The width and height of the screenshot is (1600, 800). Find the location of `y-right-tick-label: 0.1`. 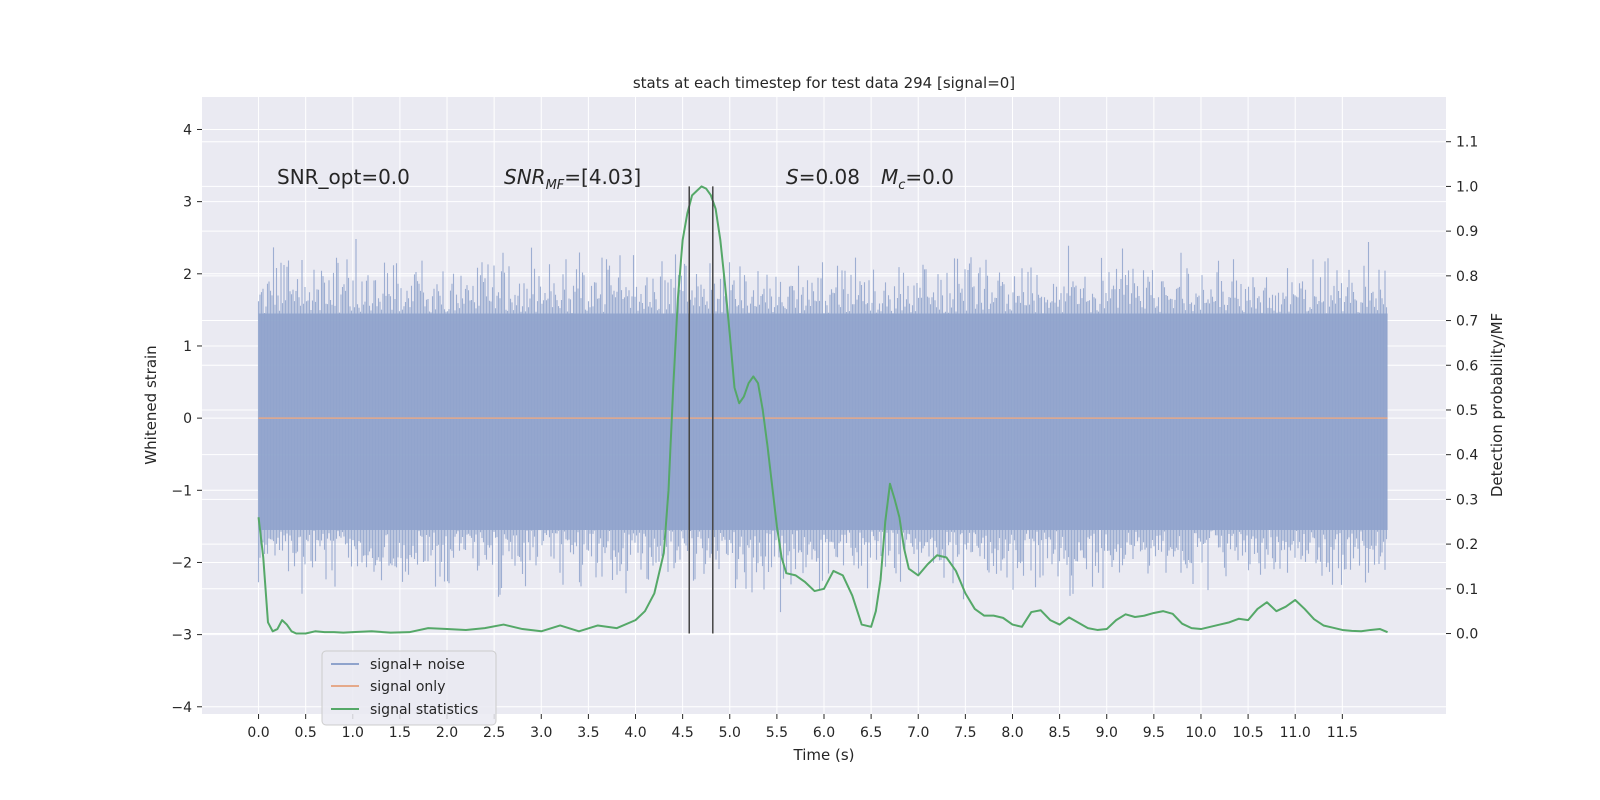

y-right-tick-label: 0.1 is located at coordinates (1467, 590).